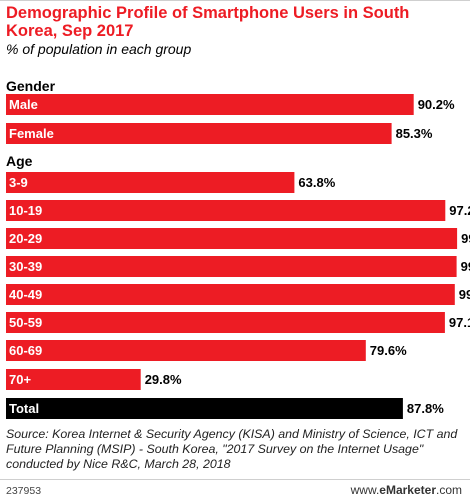 The width and height of the screenshot is (470, 504). Describe the element at coordinates (459, 210) in the screenshot. I see `value-label: 97.2%` at that location.